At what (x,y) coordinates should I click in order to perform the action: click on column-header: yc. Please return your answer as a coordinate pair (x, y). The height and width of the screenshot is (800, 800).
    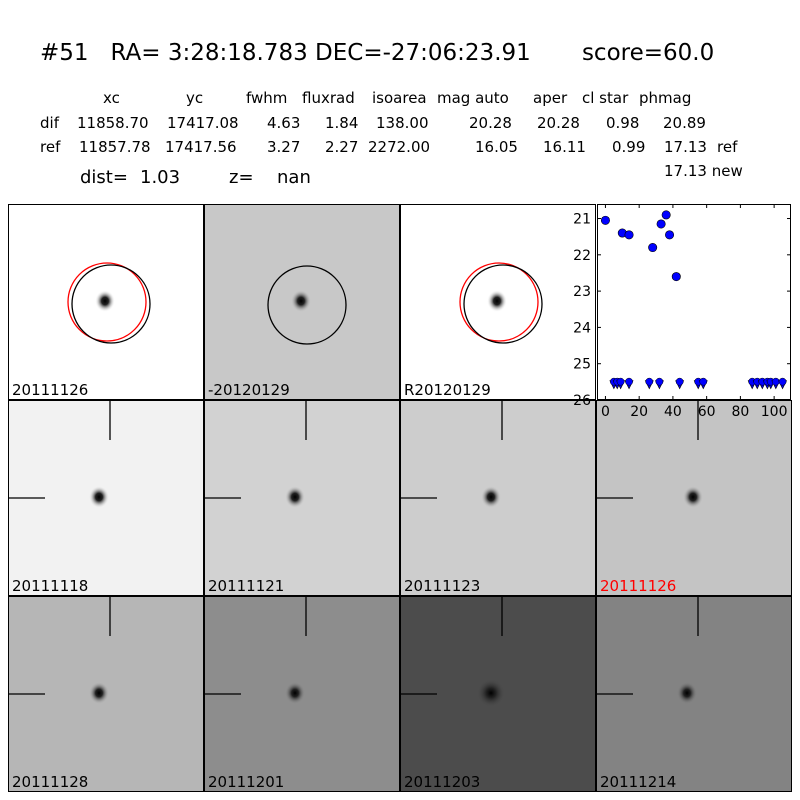
    Looking at the image, I should click on (195, 98).